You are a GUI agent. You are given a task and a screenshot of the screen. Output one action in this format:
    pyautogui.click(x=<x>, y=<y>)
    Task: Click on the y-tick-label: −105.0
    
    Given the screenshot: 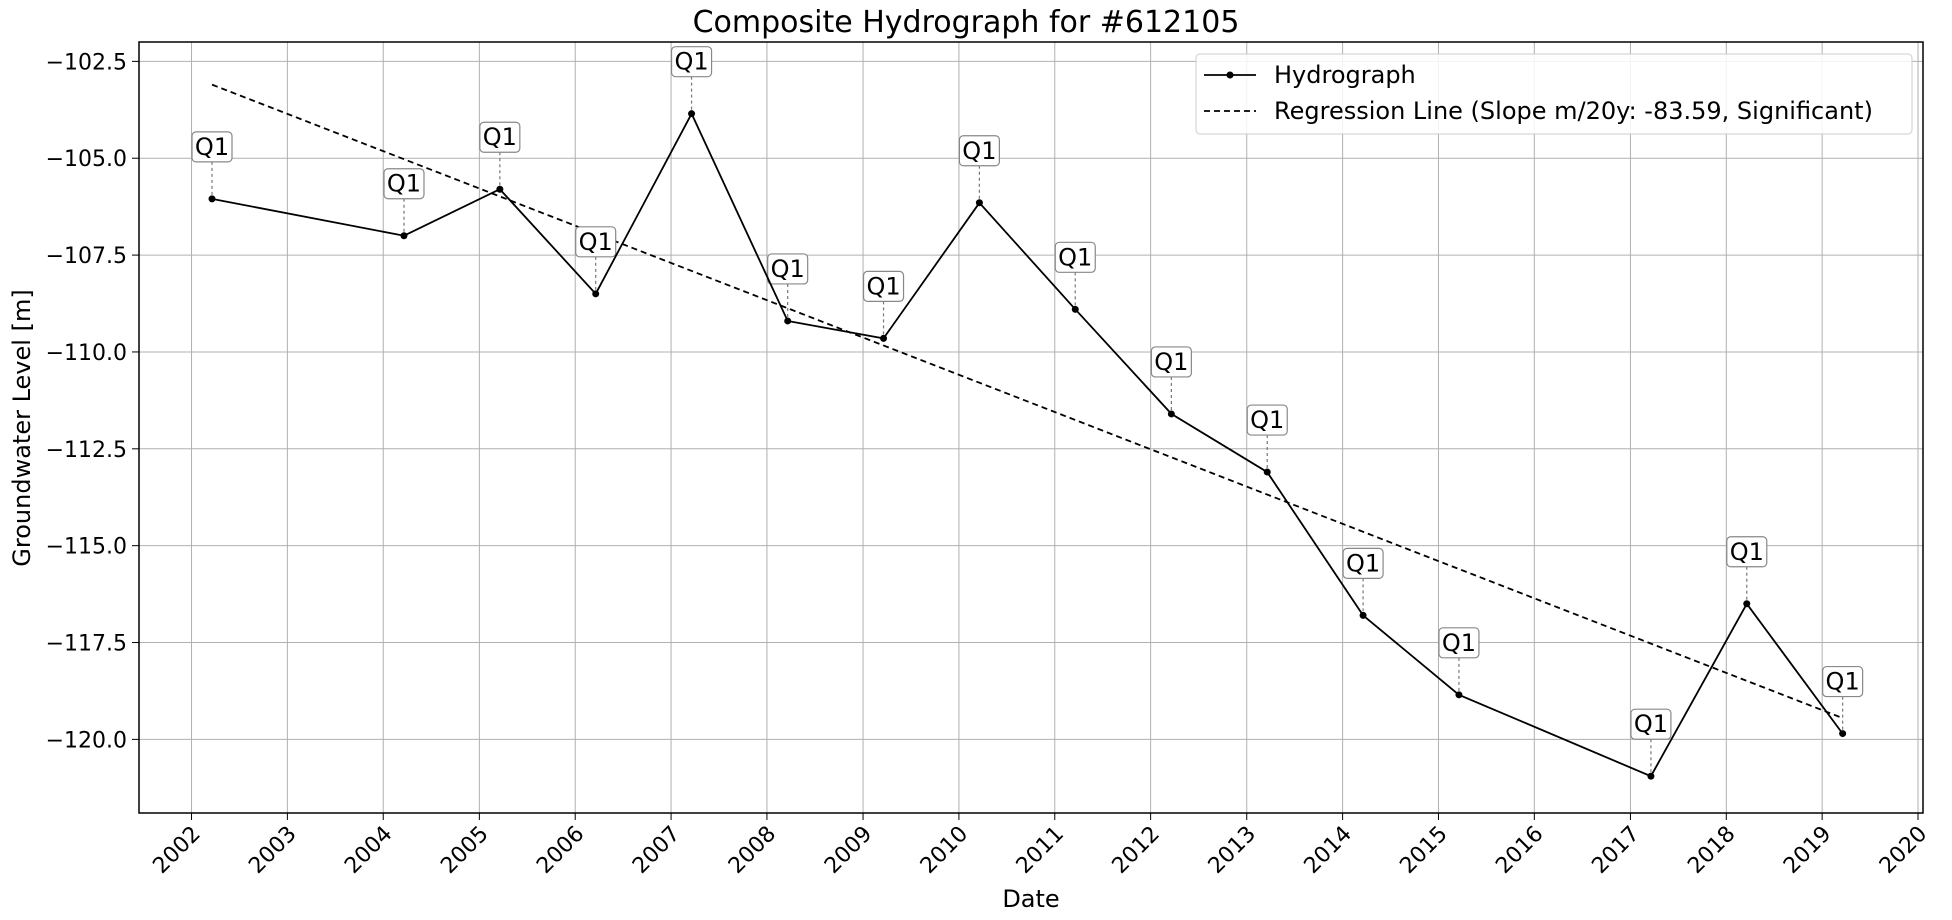 What is the action you would take?
    pyautogui.click(x=86, y=159)
    